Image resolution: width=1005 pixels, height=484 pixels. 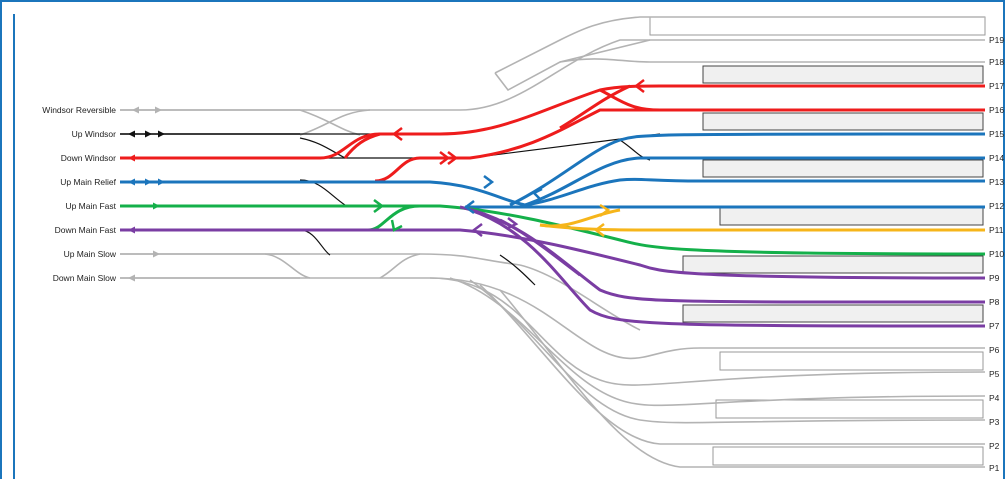 I want to click on label-down-main-fast: Down Main Fast, so click(x=86, y=230).